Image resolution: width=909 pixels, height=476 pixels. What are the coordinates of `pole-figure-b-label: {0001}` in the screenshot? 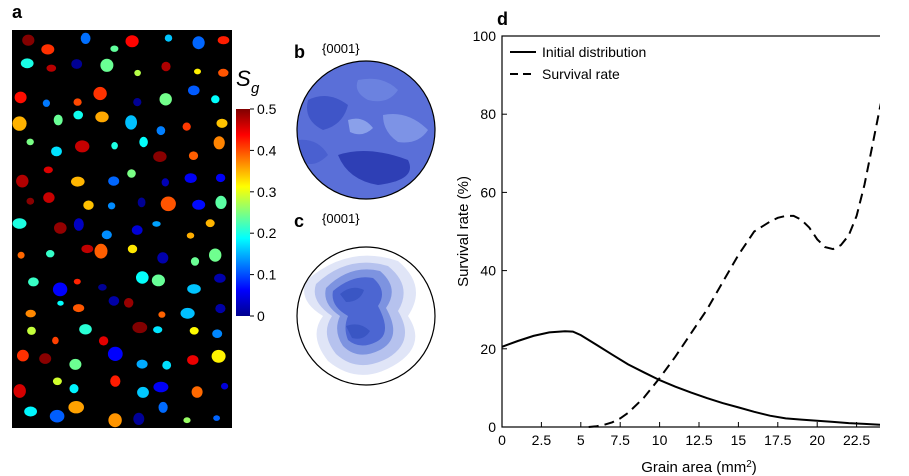 It's located at (341, 48).